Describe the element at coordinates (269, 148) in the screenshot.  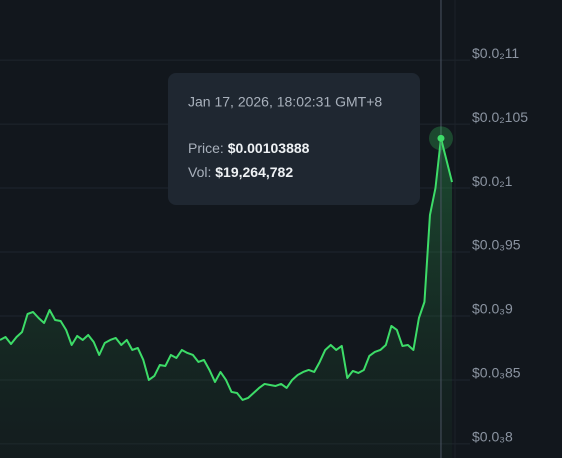
I see `tooltip-price-value: $0.00103888` at that location.